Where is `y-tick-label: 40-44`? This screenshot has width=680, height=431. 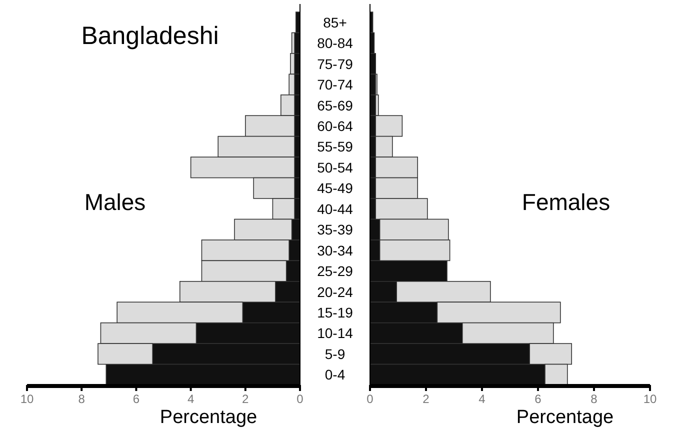
y-tick-label: 40-44 is located at coordinates (335, 208).